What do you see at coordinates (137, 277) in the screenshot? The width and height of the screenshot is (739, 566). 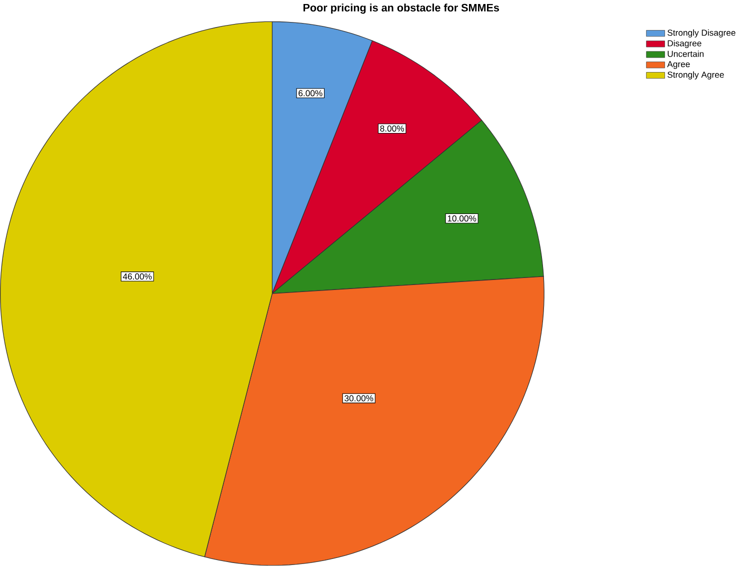 I see `data-label: 46.00%` at bounding box center [137, 277].